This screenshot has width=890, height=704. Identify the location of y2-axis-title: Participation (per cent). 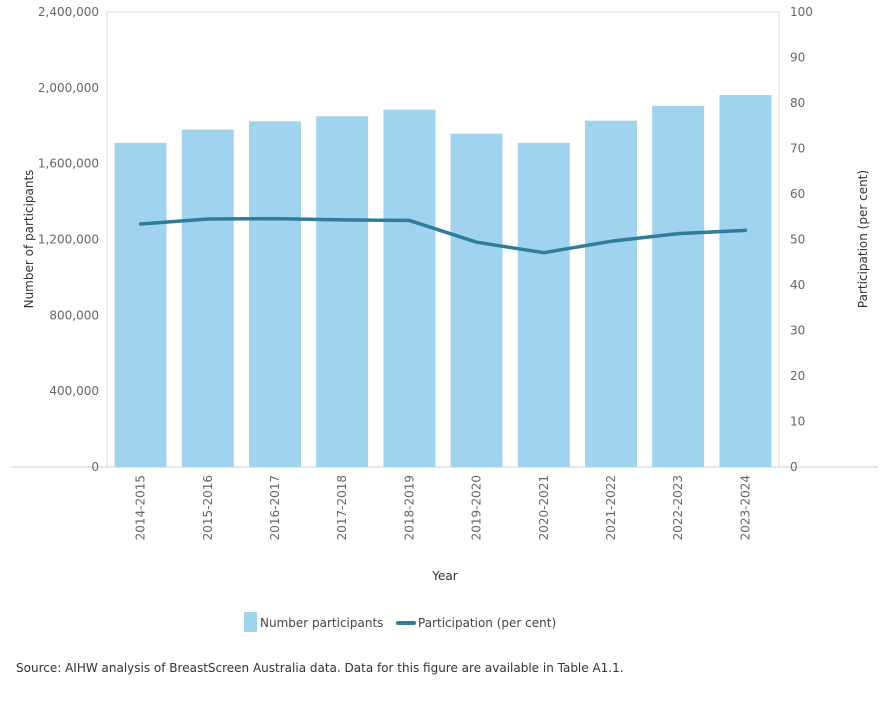
(863, 239).